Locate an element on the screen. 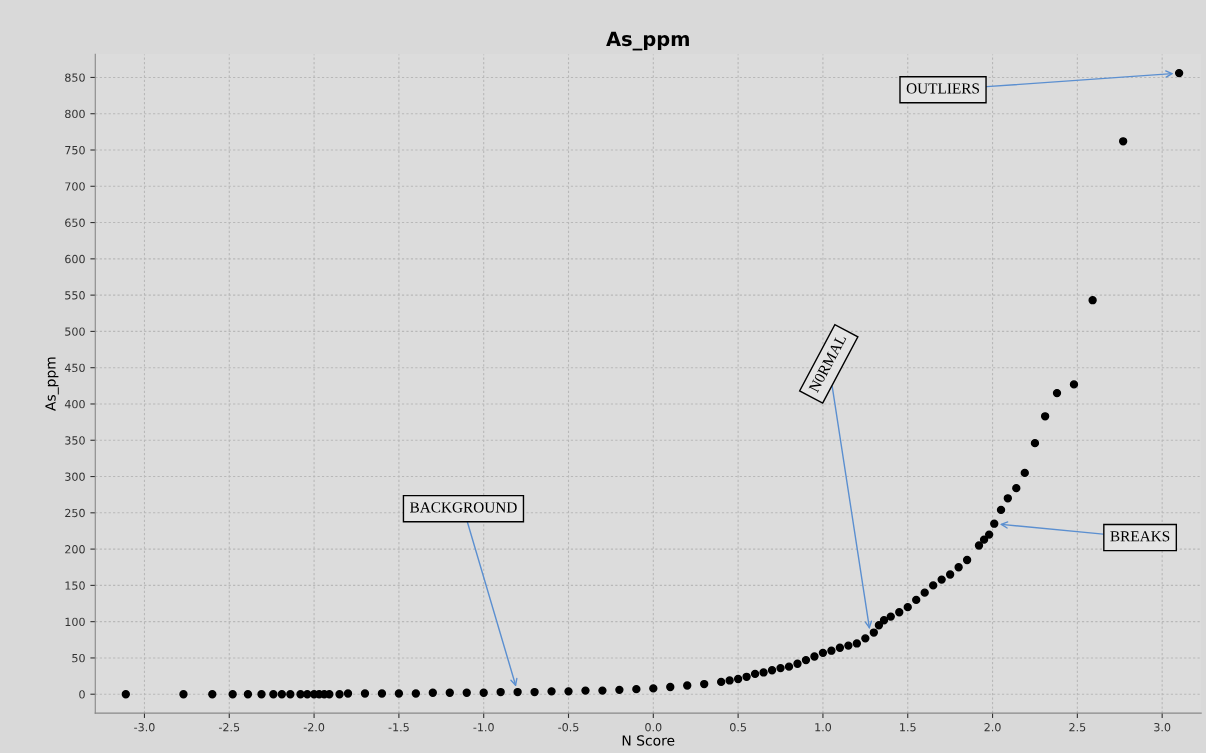 The image size is (1206, 753). y-tick-label: 250 is located at coordinates (75, 513).